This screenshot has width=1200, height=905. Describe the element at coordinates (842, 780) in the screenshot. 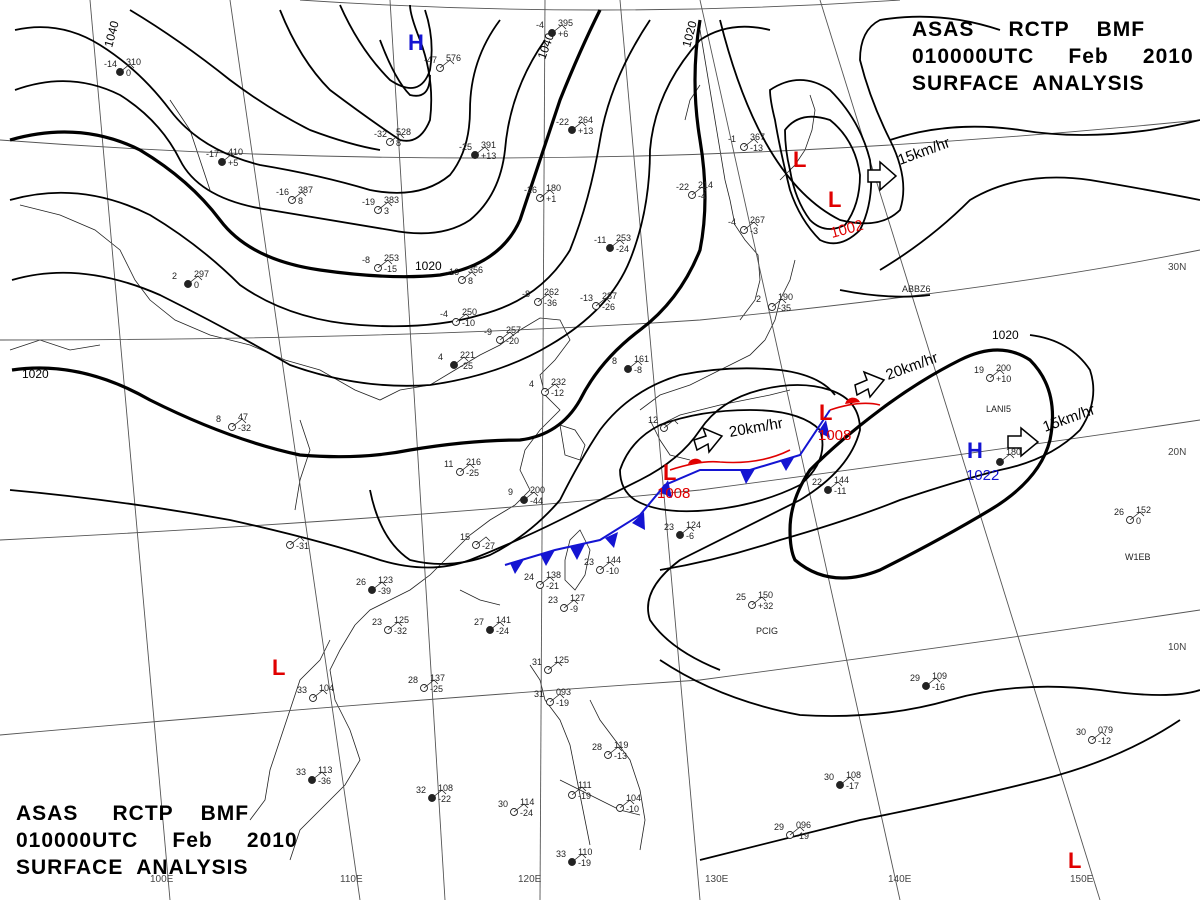

I see `station-plot: 30 108-17` at that location.